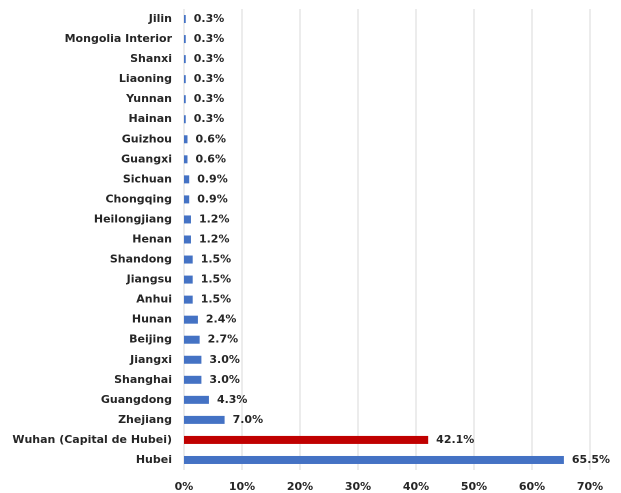 Image resolution: width=621 pixels, height=493 pixels. What do you see at coordinates (358, 486) in the screenshot?
I see `x-tick-label: 30%` at bounding box center [358, 486].